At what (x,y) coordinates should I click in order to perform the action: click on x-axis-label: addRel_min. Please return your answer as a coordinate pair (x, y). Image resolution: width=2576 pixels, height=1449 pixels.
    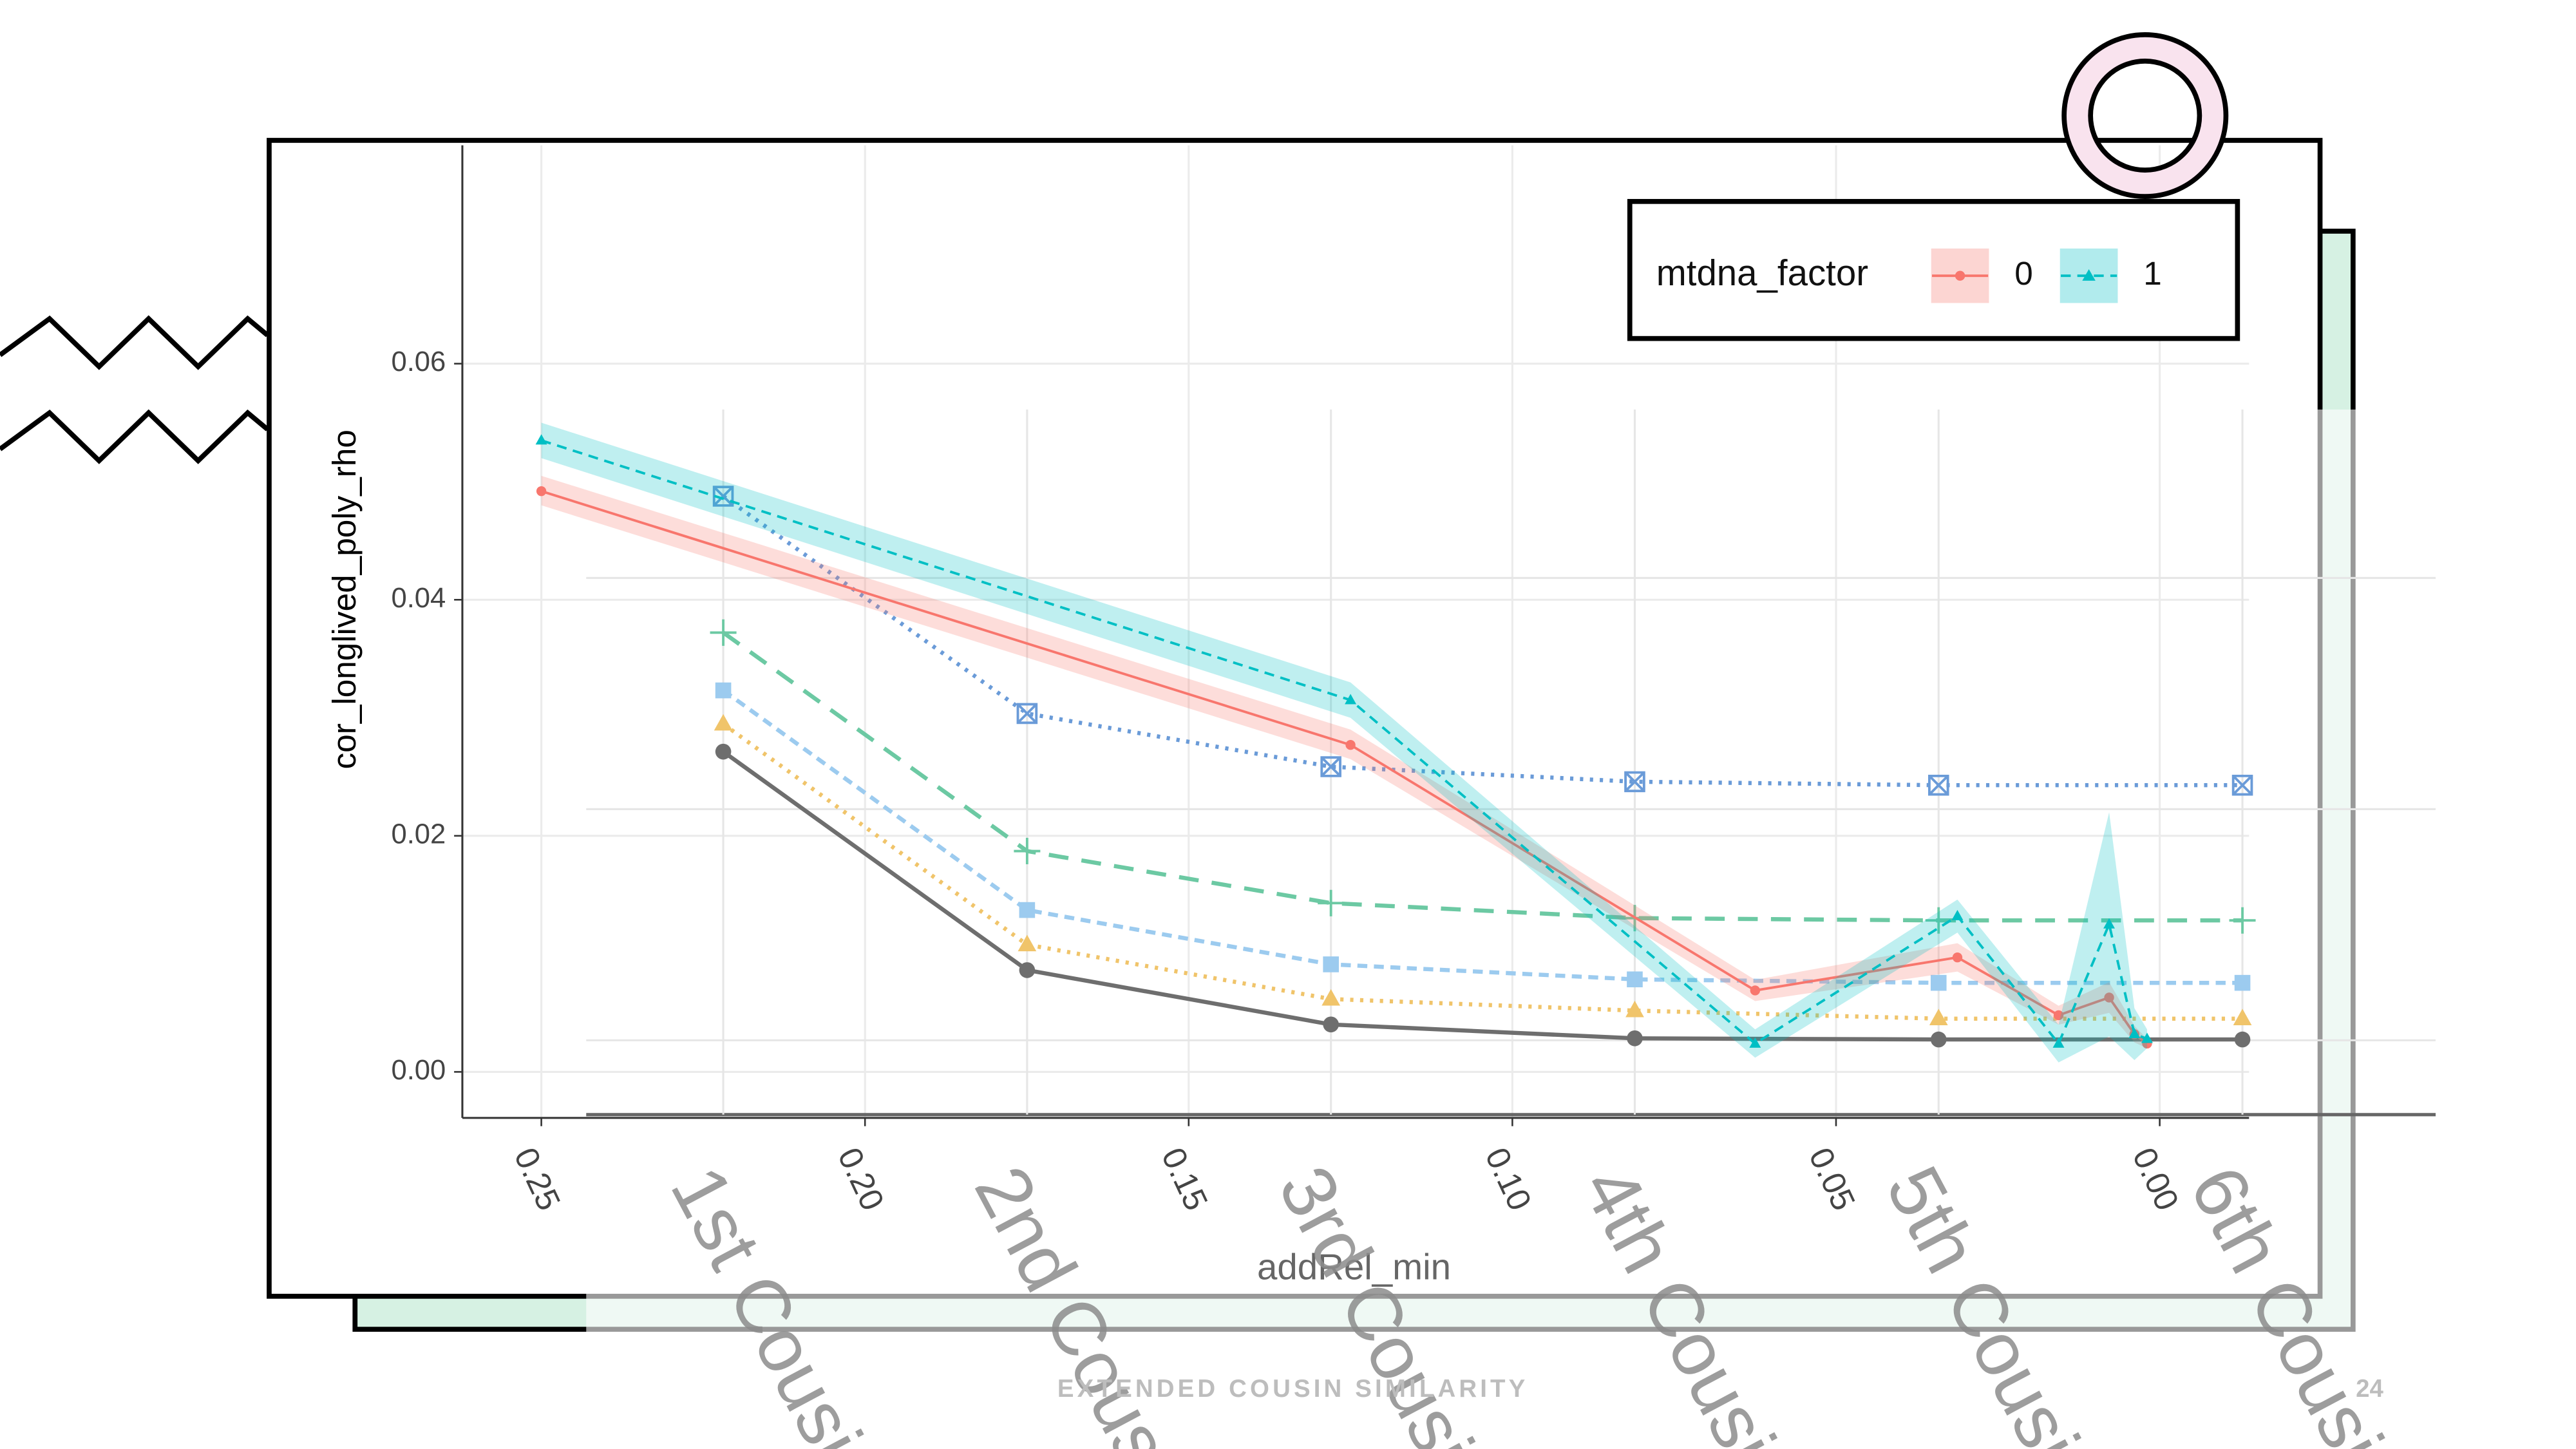
    Looking at the image, I should click on (1354, 1267).